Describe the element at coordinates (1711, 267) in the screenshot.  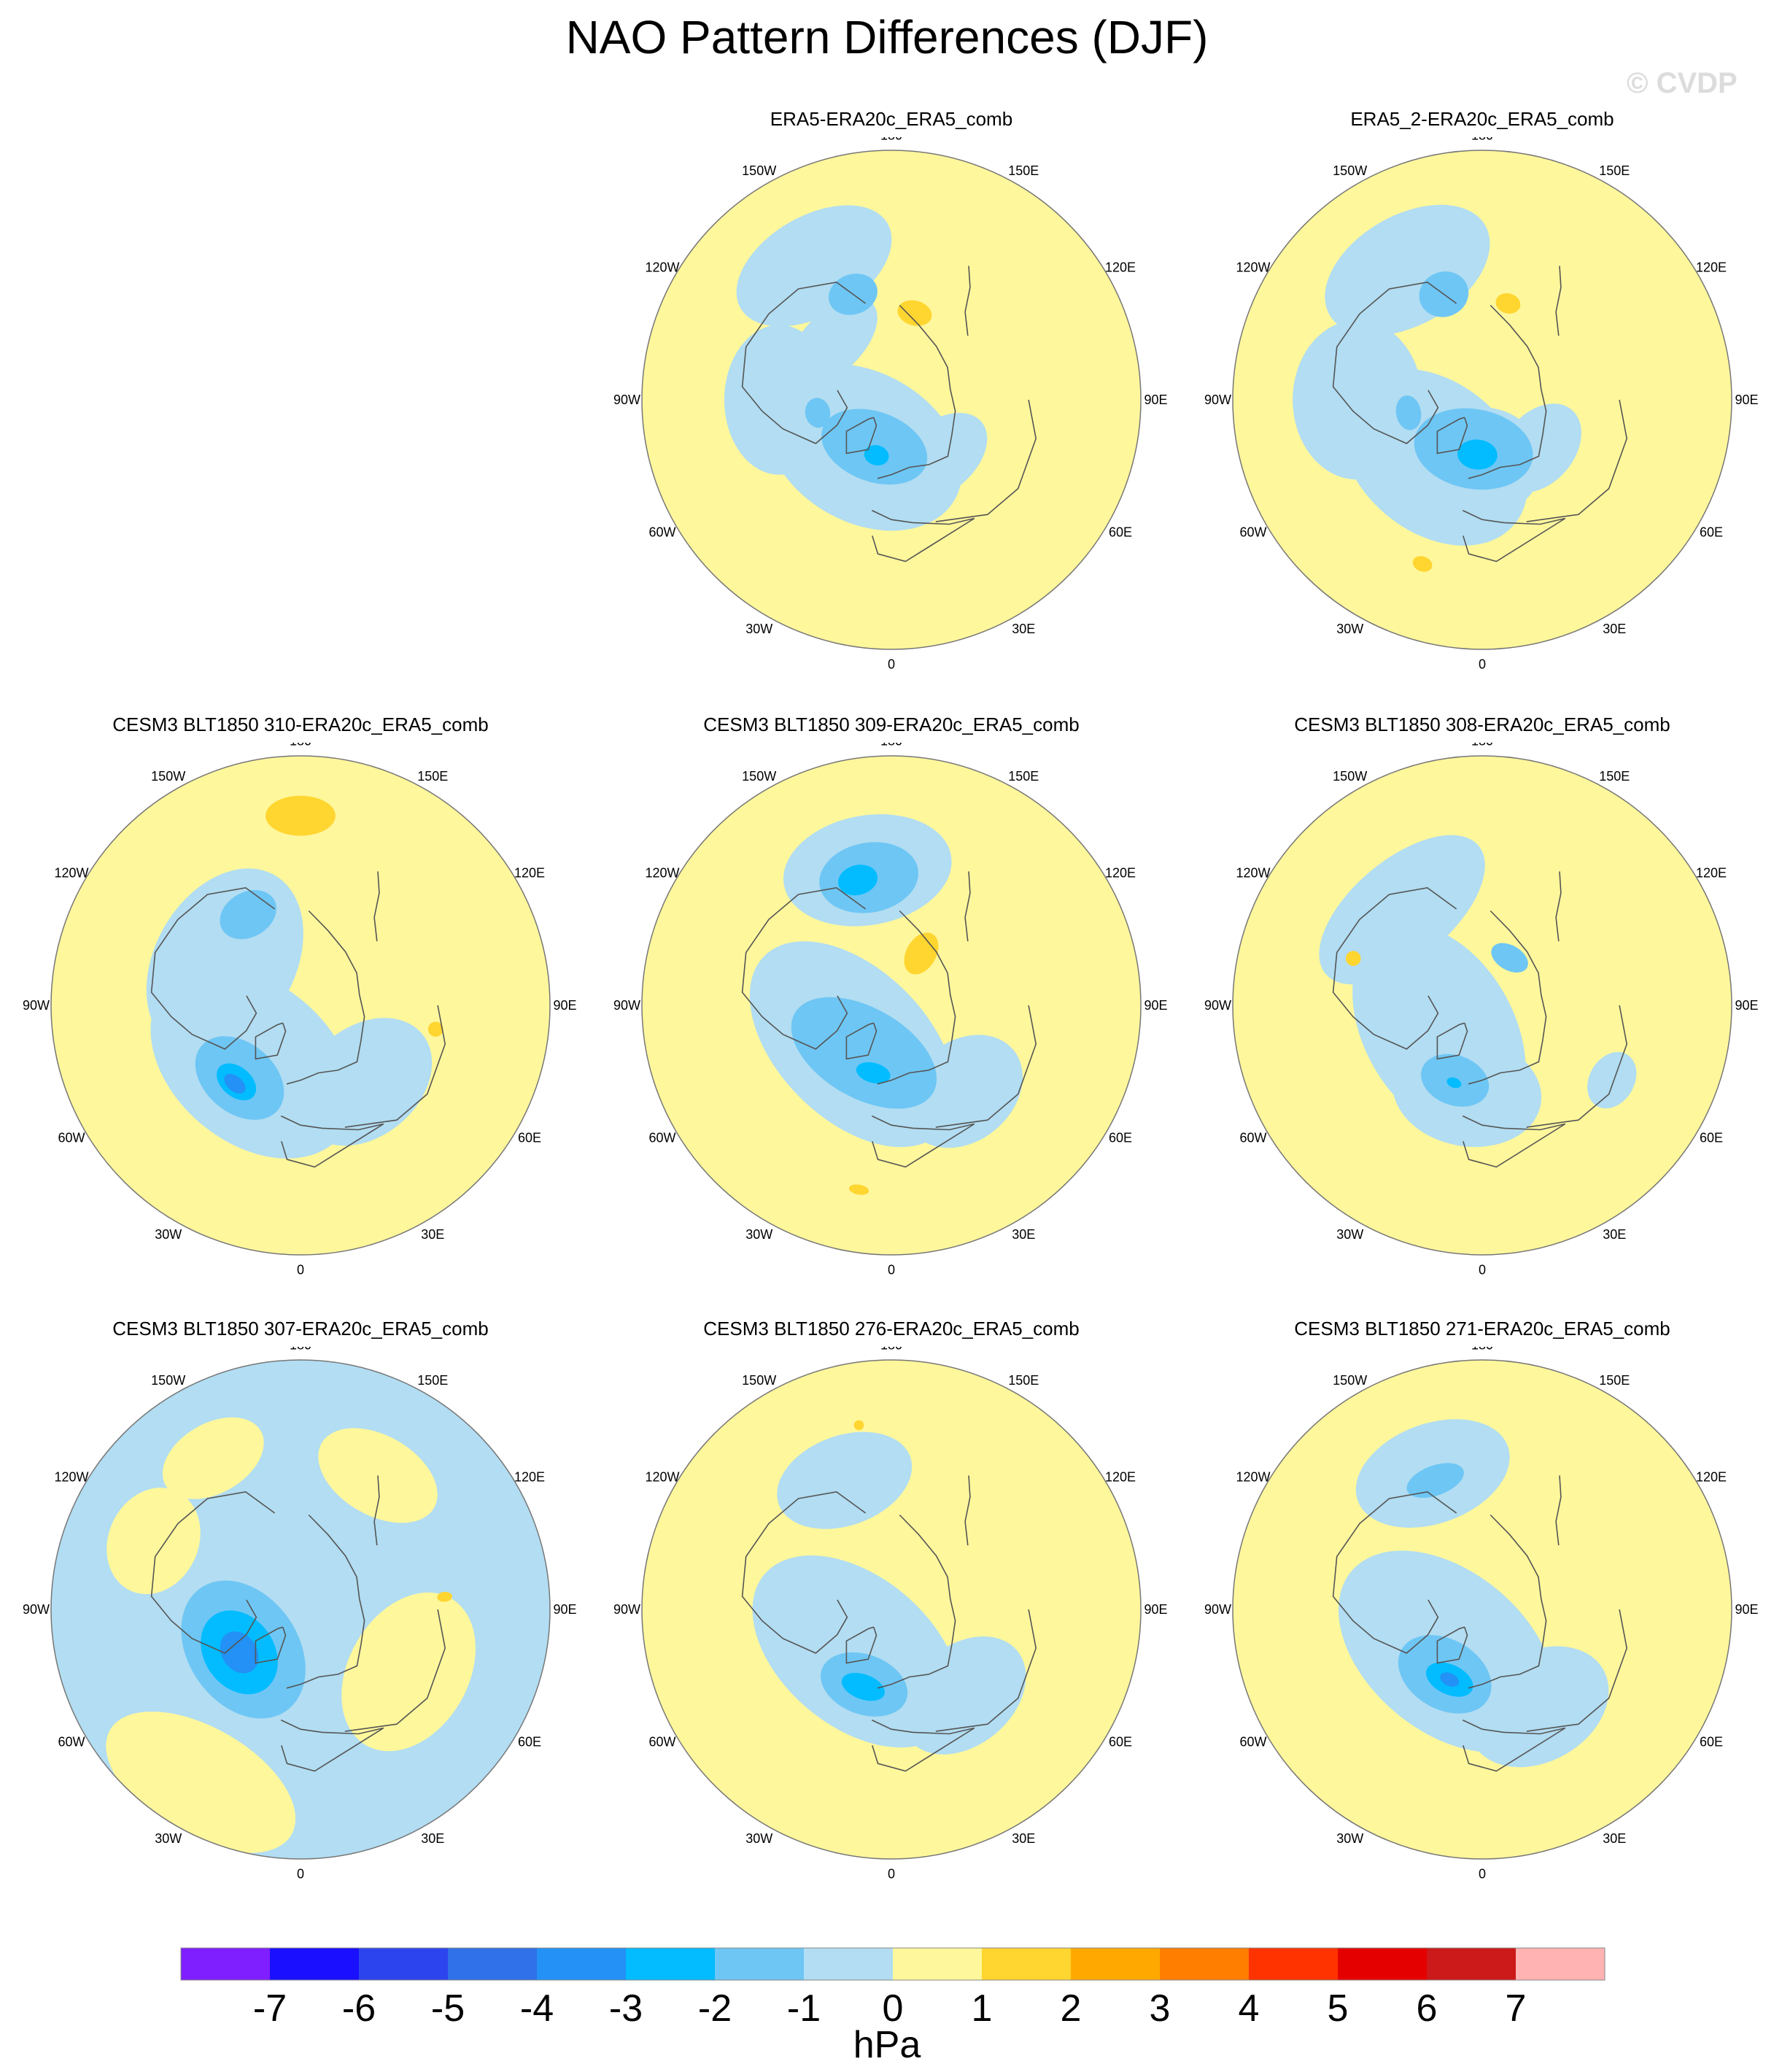
I see `lon-label: 120E` at that location.